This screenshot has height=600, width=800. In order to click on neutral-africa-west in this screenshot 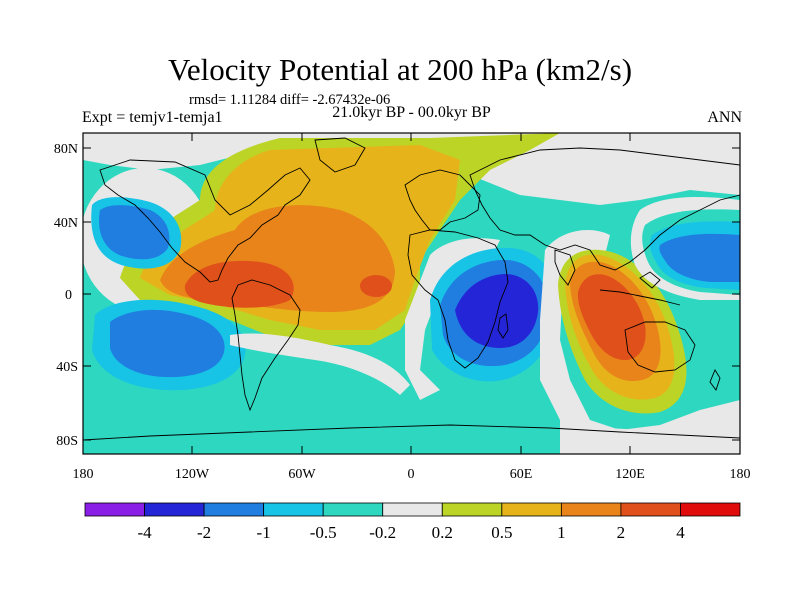, I will do `click(452, 319)`.